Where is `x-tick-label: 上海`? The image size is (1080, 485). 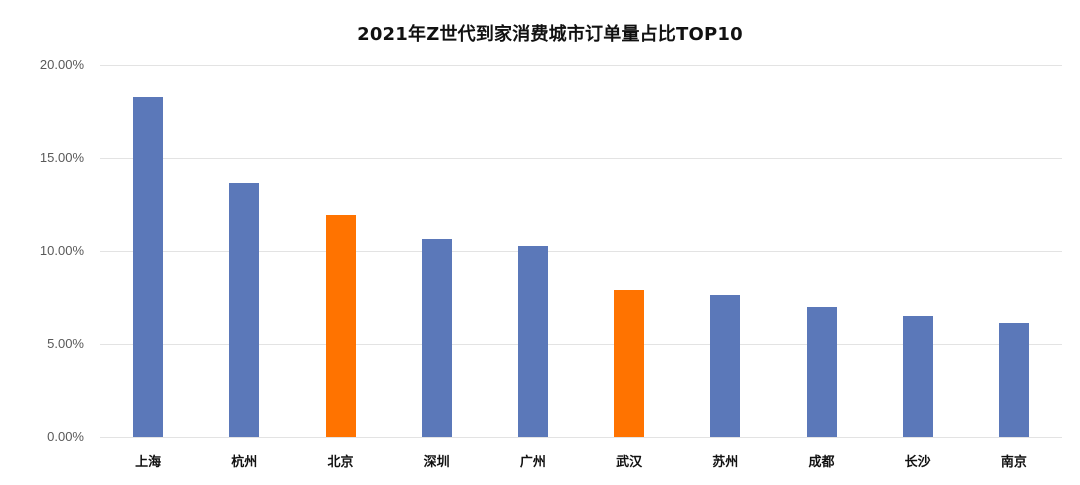
x-tick-label: 上海 is located at coordinates (148, 462).